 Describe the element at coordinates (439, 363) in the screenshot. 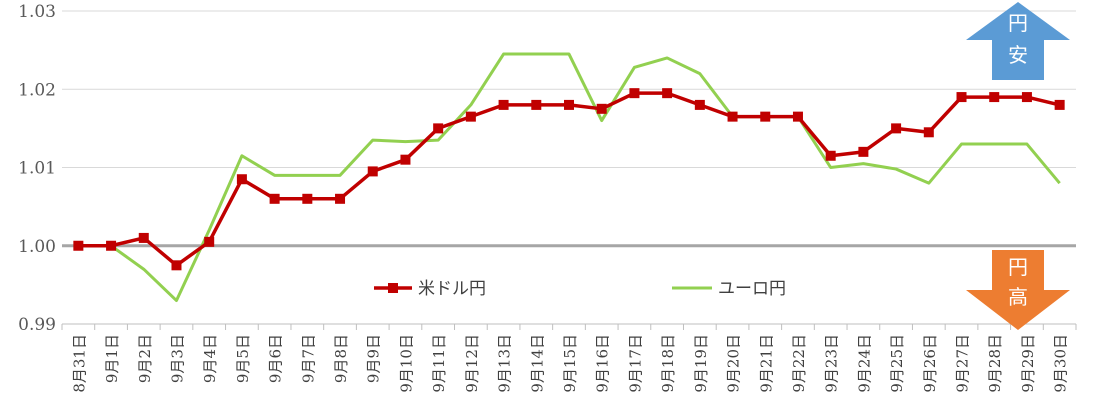

I see `x-tick-label: 9月11日` at that location.